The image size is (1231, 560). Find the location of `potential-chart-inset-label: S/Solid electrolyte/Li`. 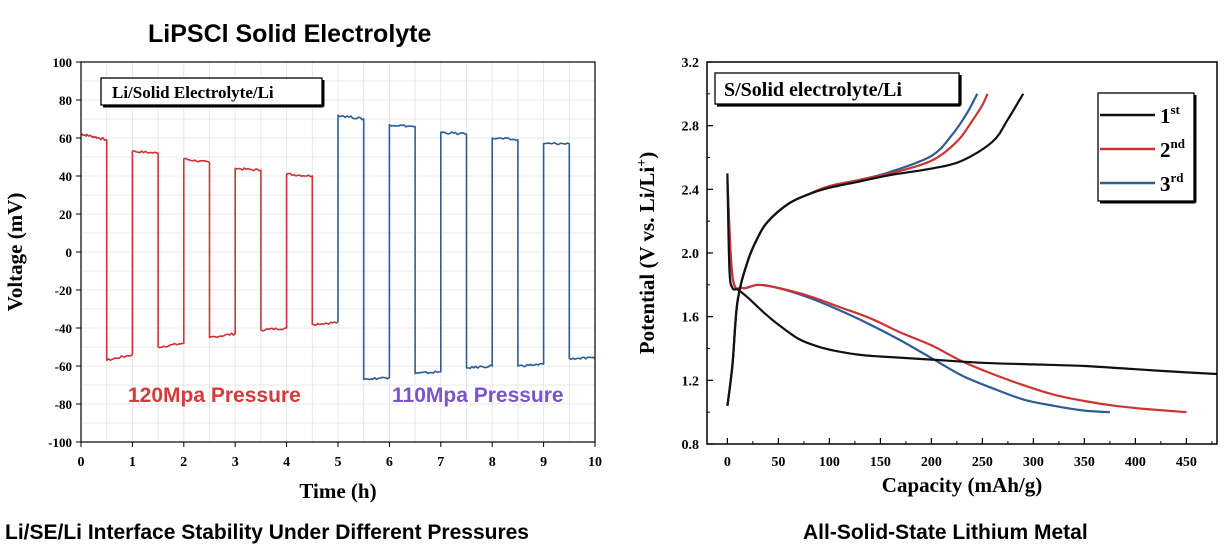

potential-chart-inset-label: S/Solid electrolyte/Li is located at coordinates (813, 90).